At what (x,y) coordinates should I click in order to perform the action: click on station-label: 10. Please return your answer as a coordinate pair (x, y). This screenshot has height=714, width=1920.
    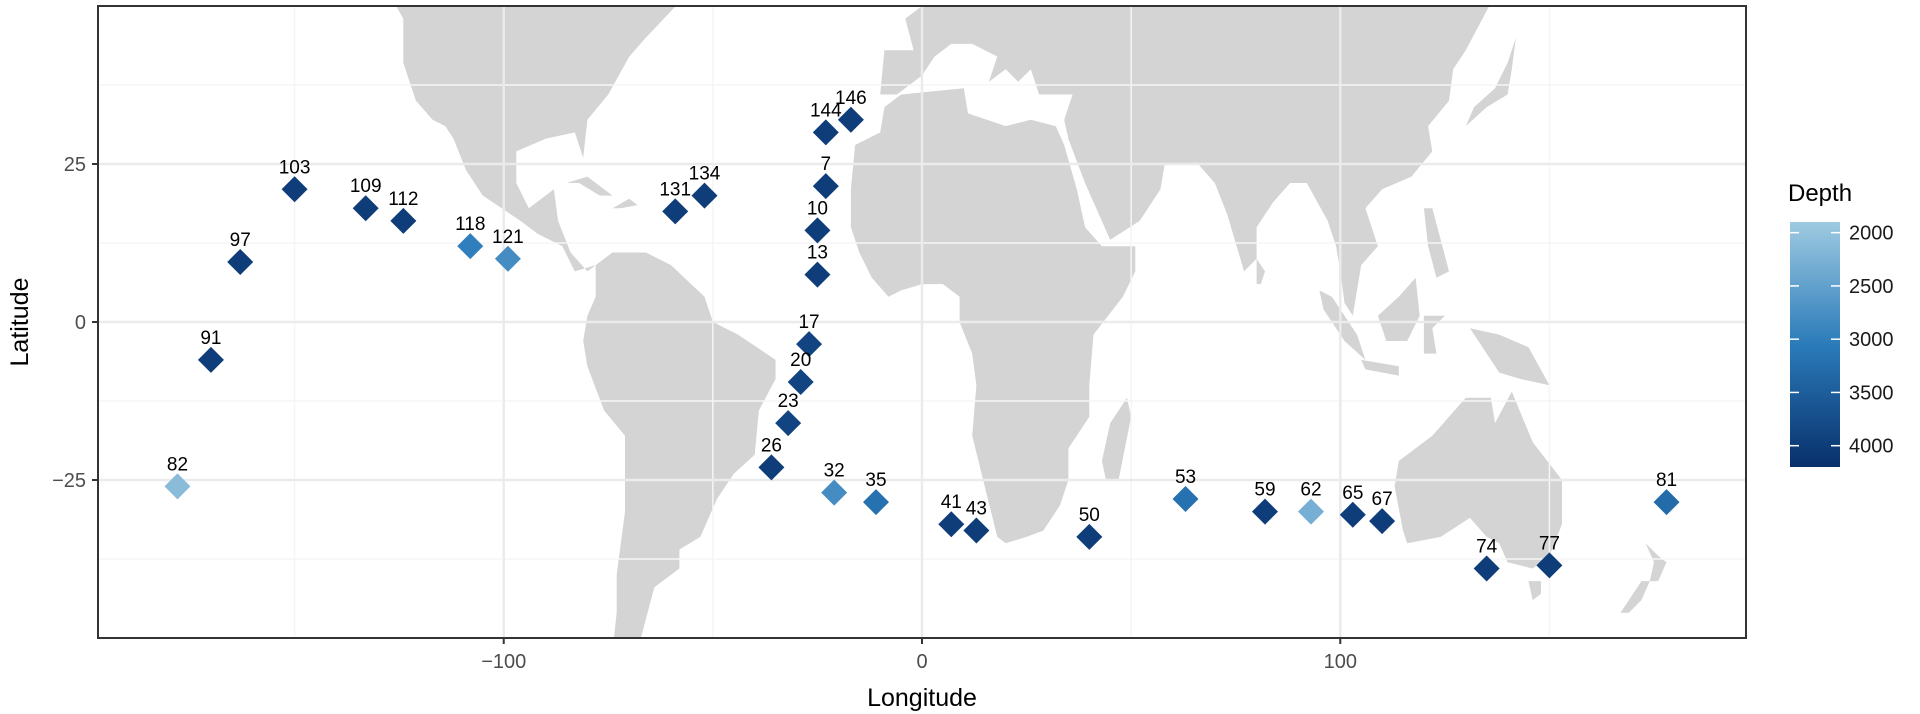
    Looking at the image, I should click on (817, 208).